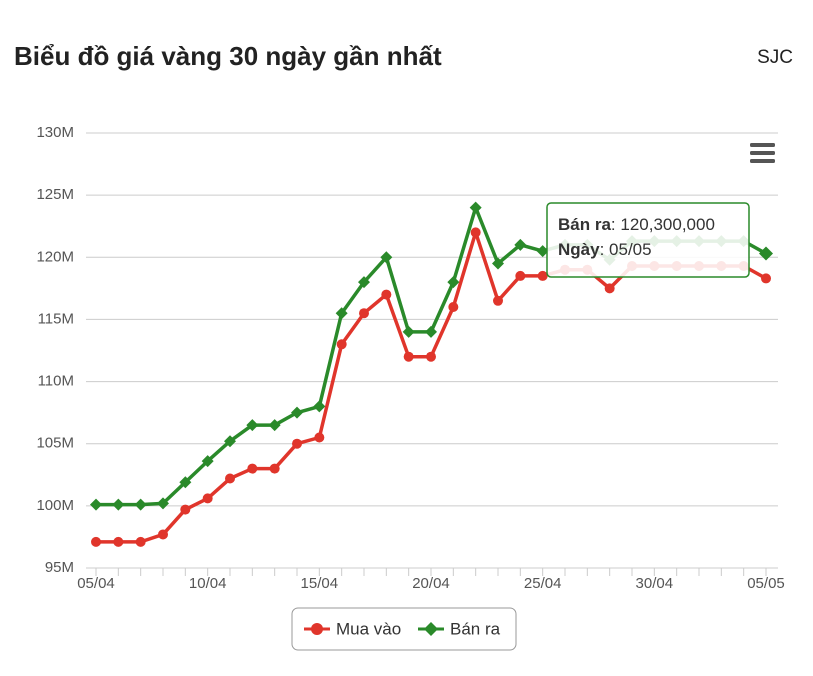 This screenshot has width=813, height=676. What do you see at coordinates (55, 132) in the screenshot?
I see `y-tick-label: 130M` at bounding box center [55, 132].